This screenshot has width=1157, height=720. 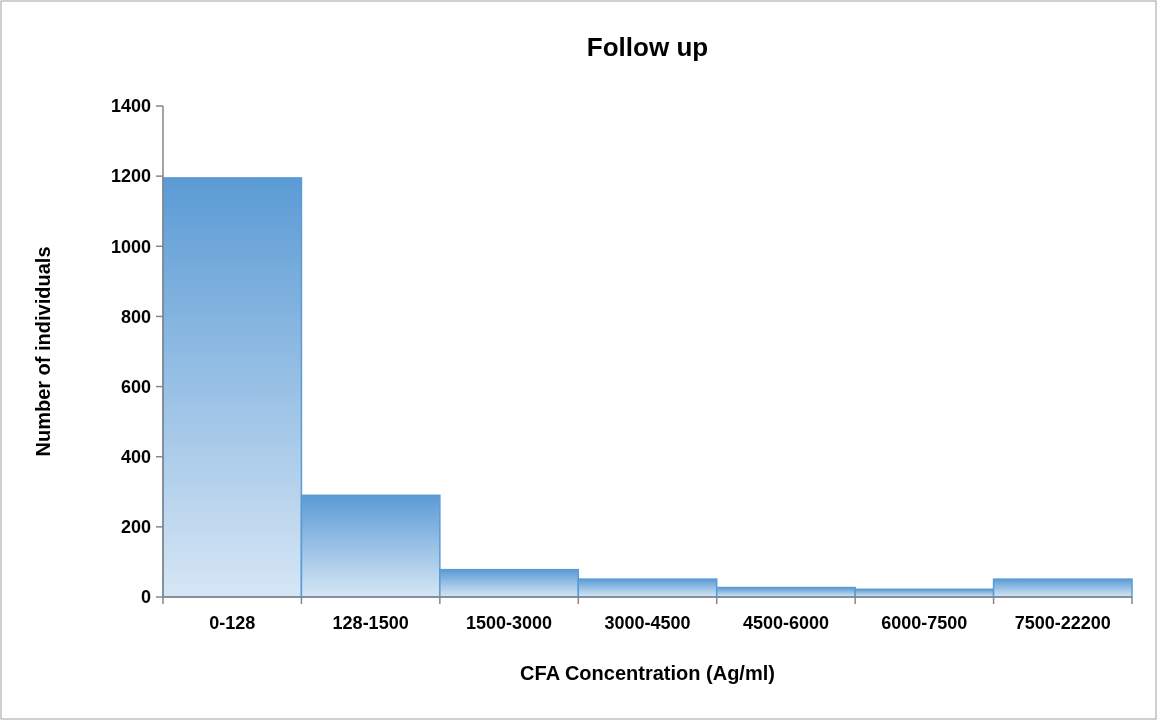 I want to click on x-tick-label: 0-128, so click(x=232, y=623).